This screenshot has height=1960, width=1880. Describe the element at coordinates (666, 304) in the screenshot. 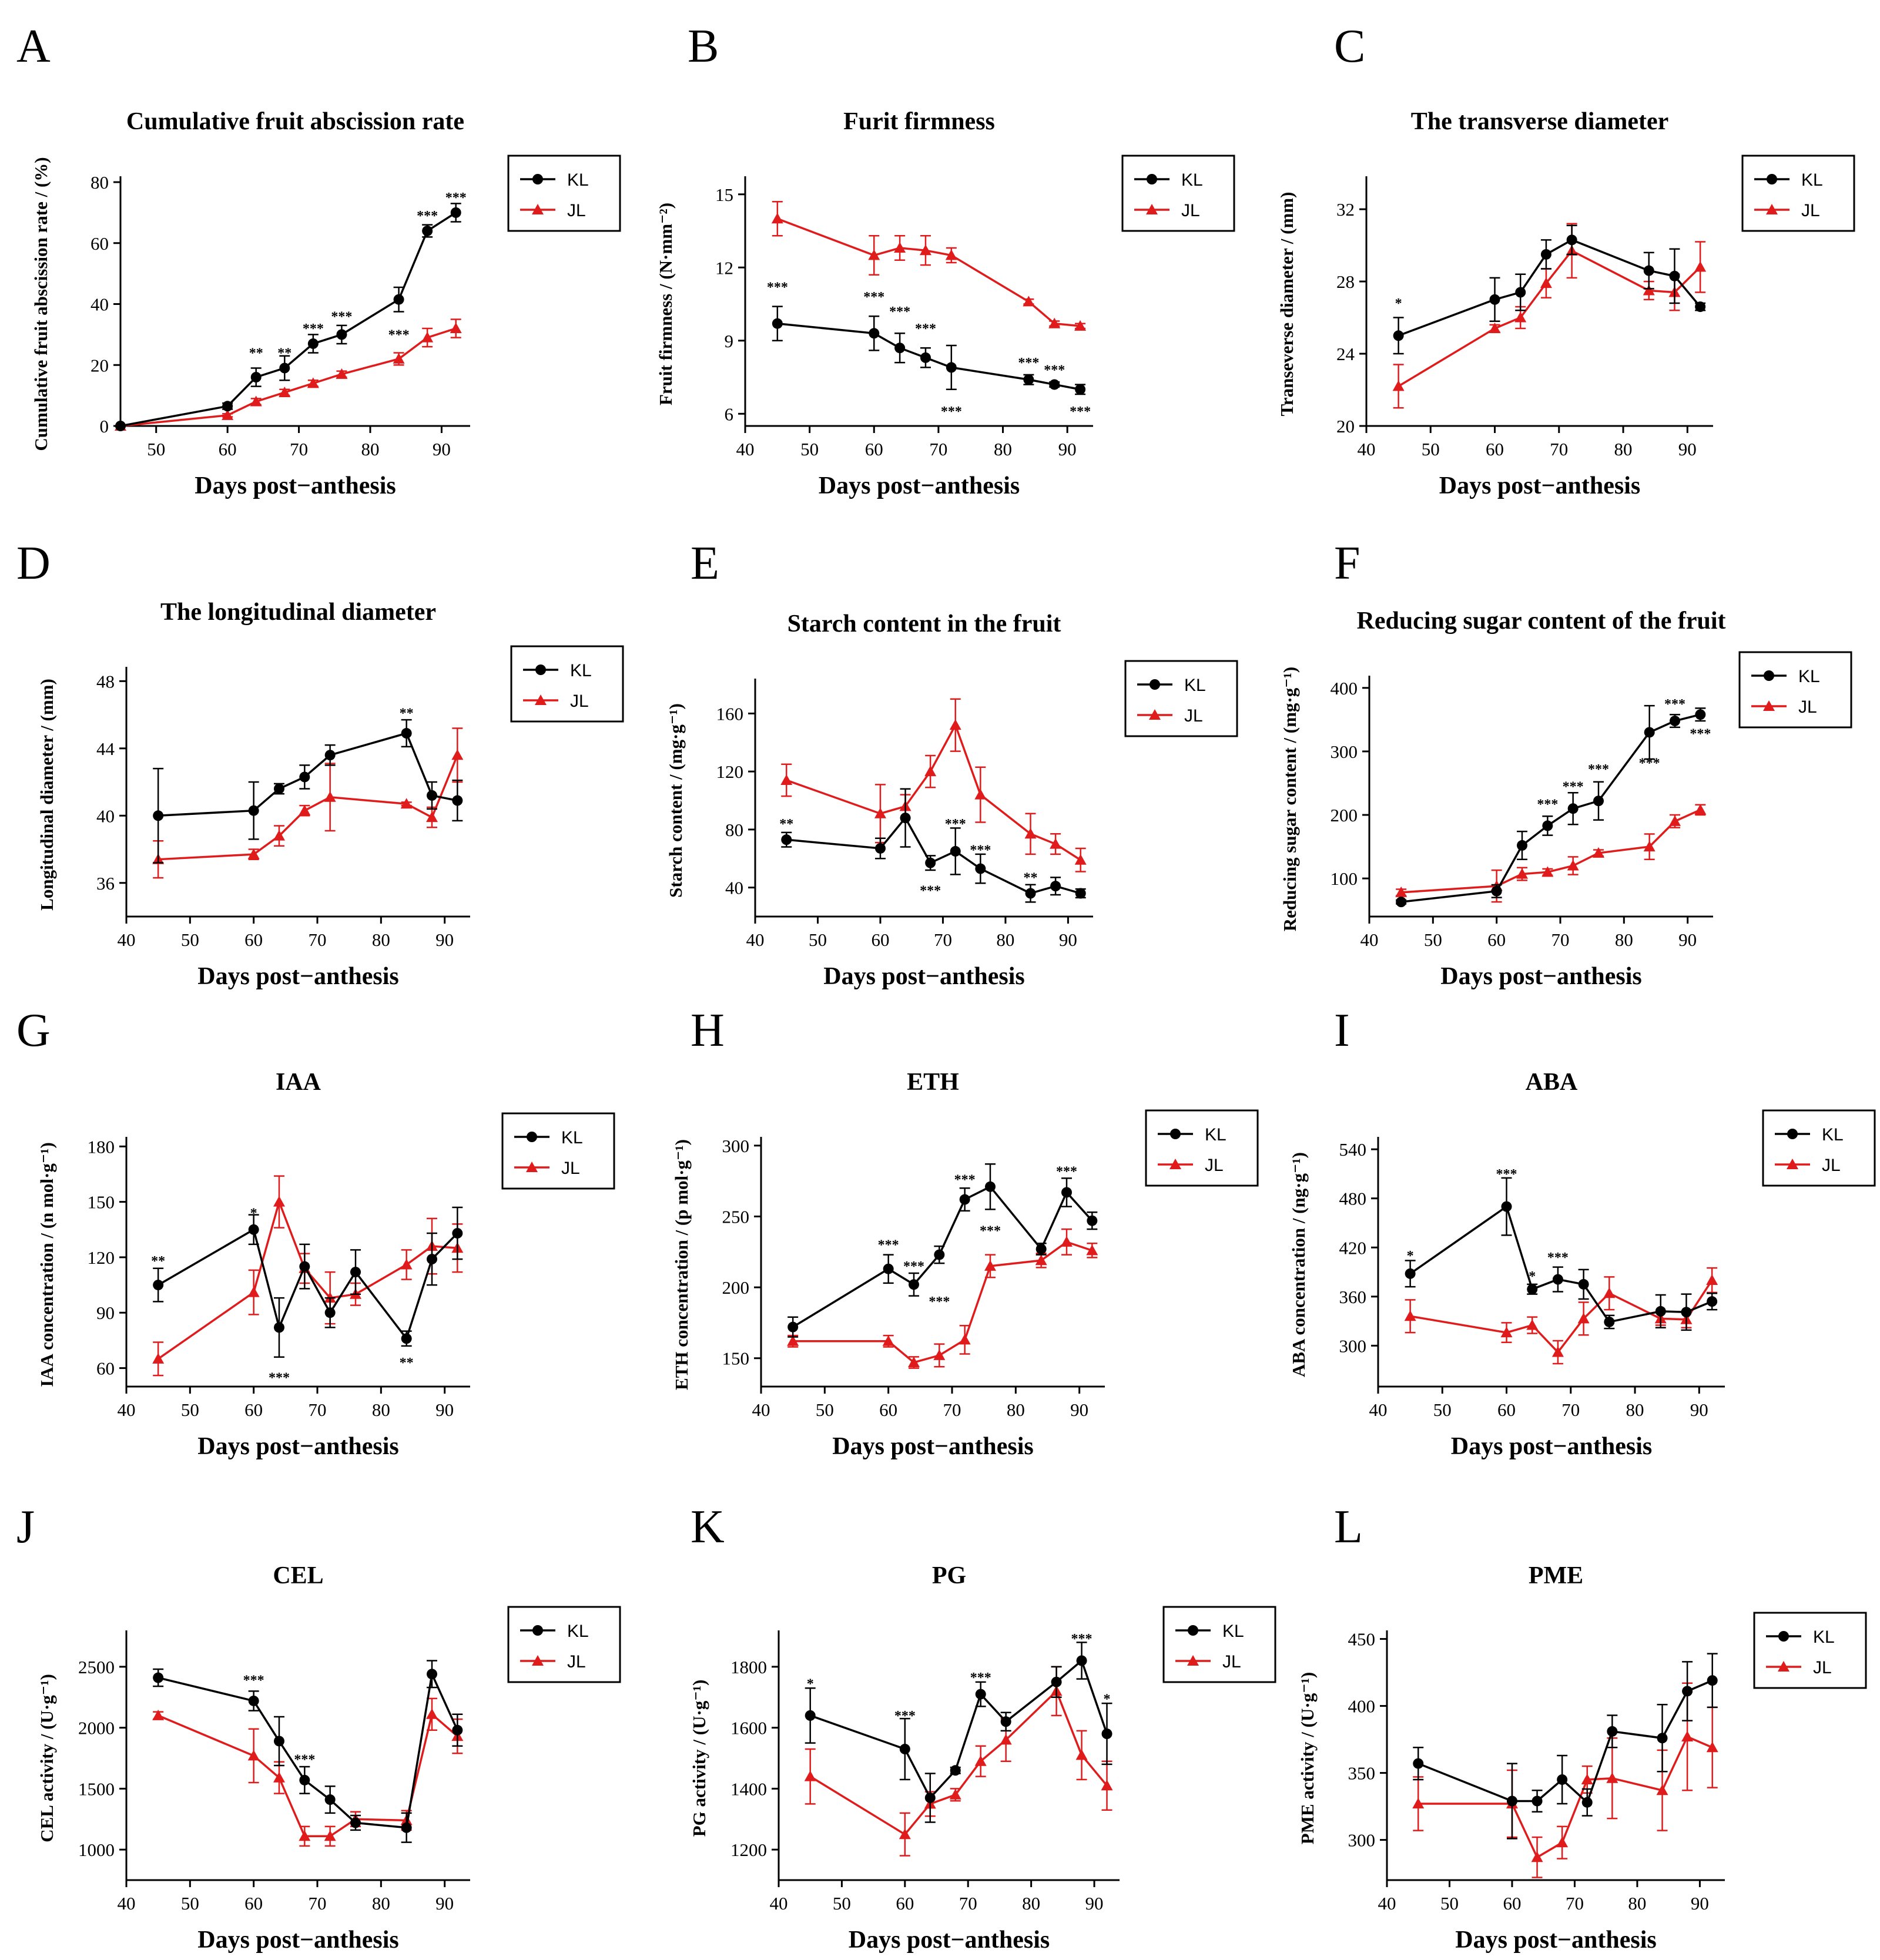

I see `y-axis-label: Fruit firmness / (N·mm⁻²)` at that location.